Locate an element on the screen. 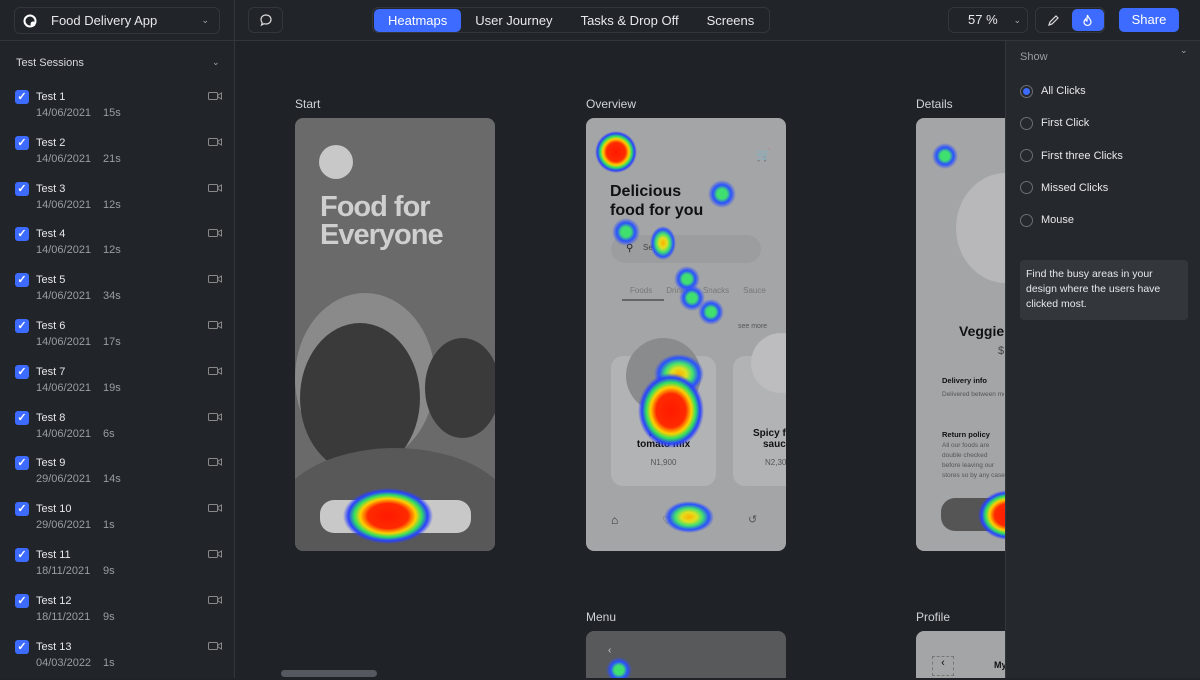  session-name: Test 1 is located at coordinates (51, 97).